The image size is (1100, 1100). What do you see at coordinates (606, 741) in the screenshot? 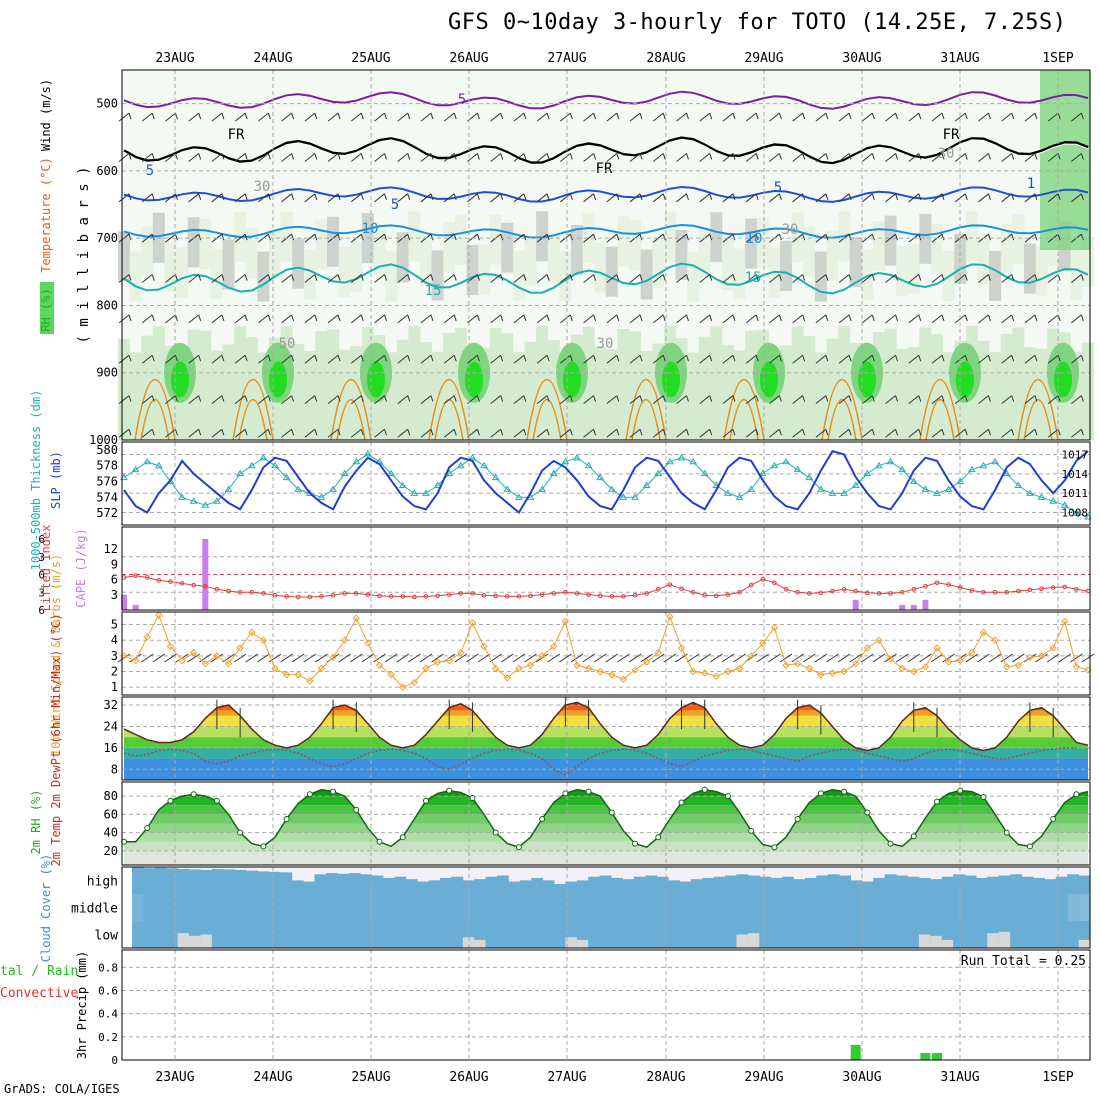
I see `temp-bands` at bounding box center [606, 741].